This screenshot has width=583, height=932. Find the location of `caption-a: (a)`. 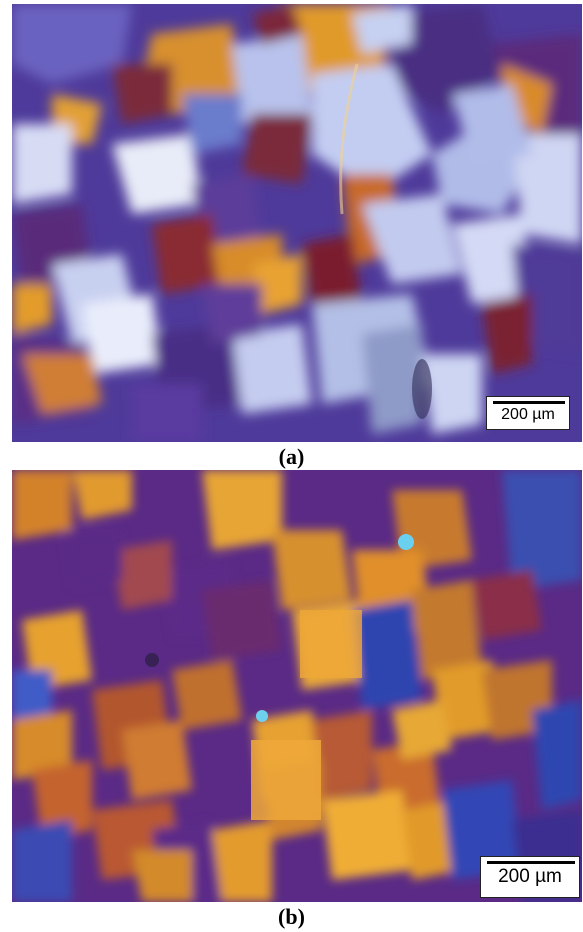

caption-a: (a) is located at coordinates (291, 456).